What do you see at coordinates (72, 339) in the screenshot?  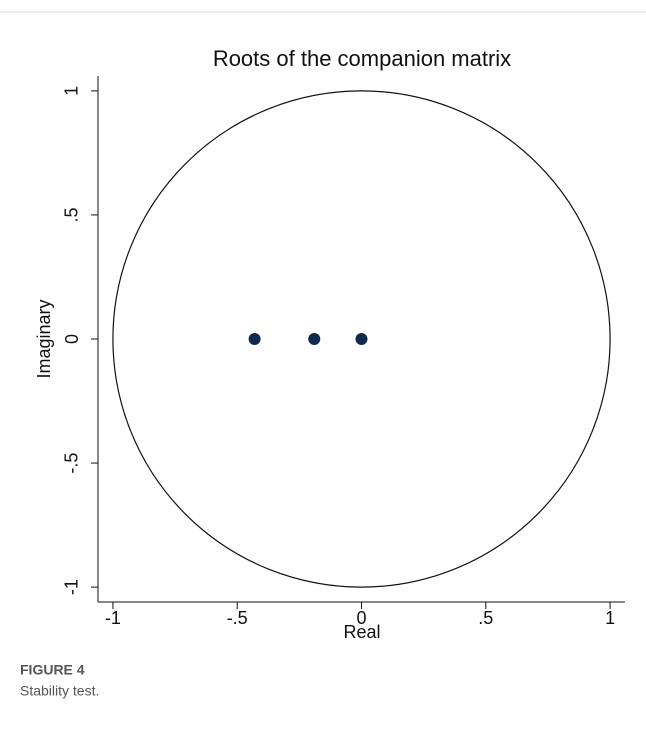 I see `y-tick-label: 0` at bounding box center [72, 339].